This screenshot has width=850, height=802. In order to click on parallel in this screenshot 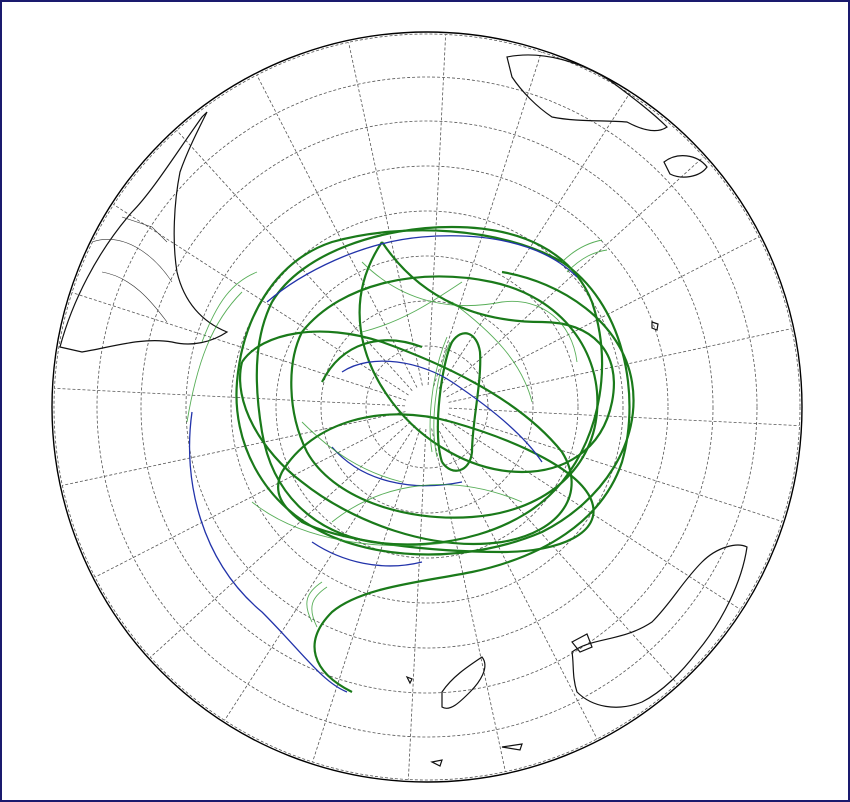, I will do `click(427, 407)`.